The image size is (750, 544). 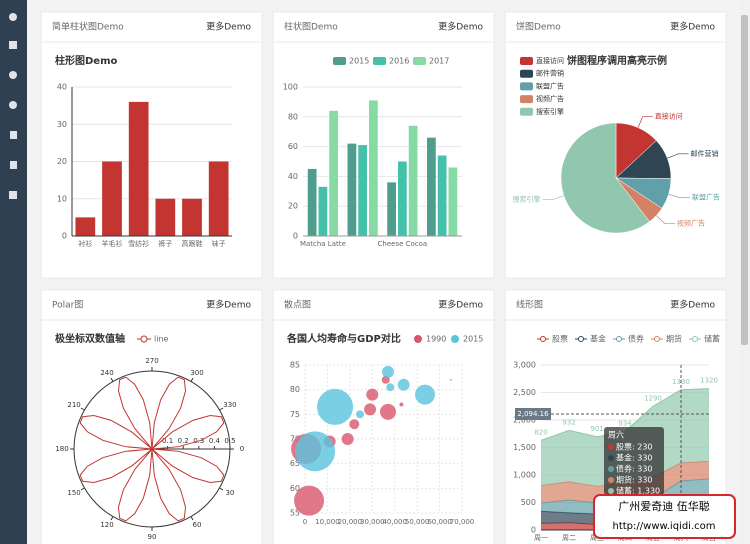 What do you see at coordinates (297, 305) in the screenshot?
I see `panel-title: 散点图` at bounding box center [297, 305].